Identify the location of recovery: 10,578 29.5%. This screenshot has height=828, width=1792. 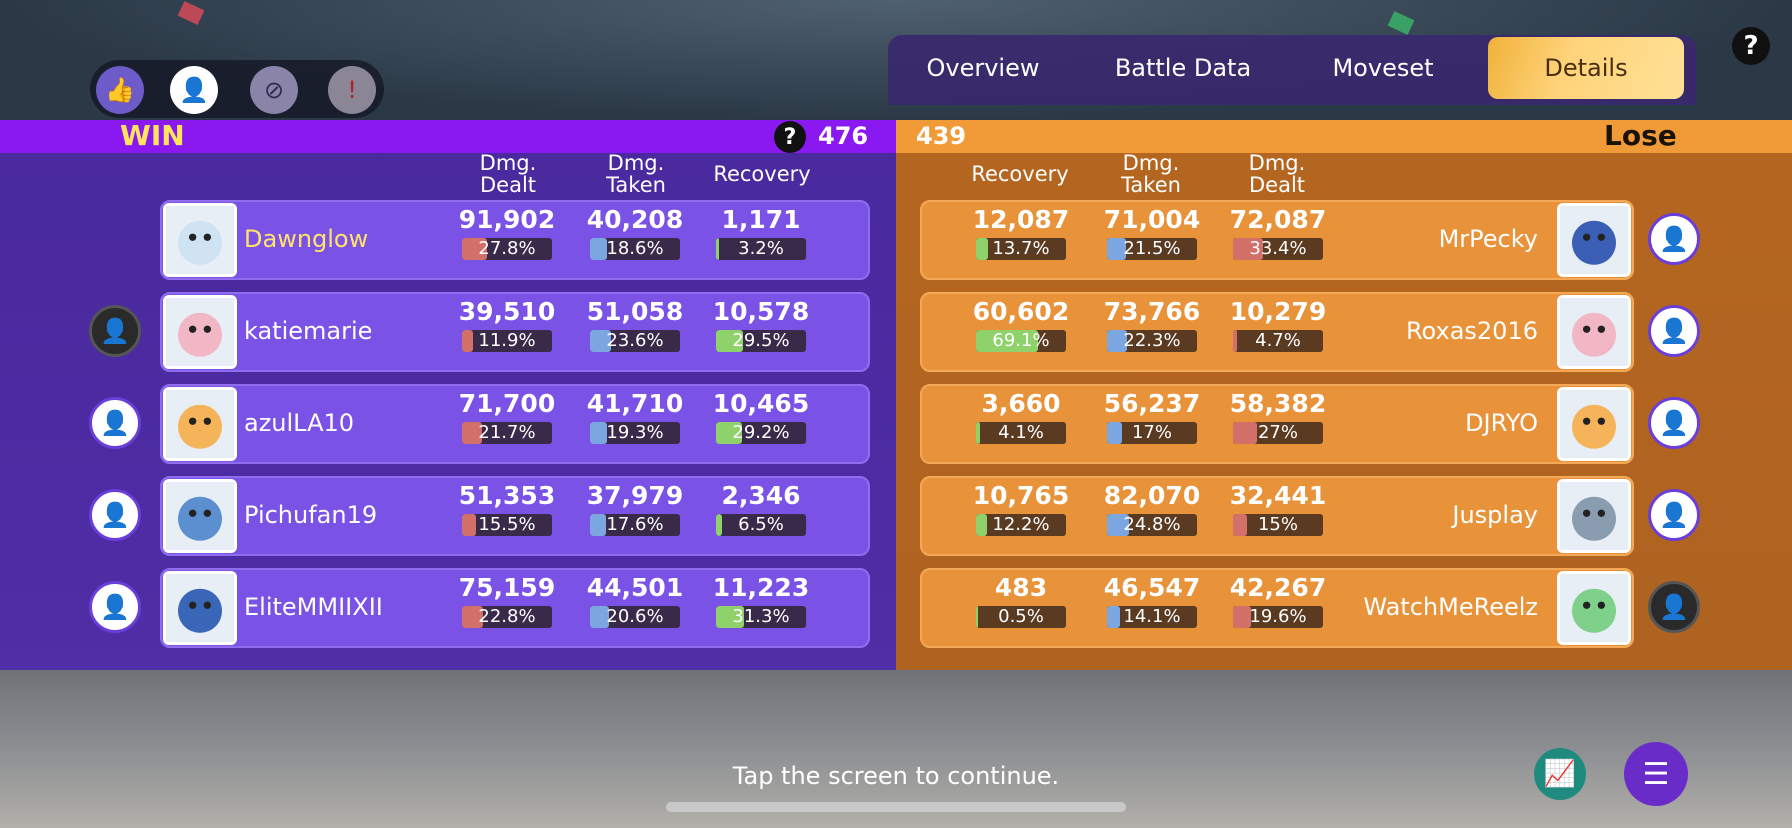
(761, 324).